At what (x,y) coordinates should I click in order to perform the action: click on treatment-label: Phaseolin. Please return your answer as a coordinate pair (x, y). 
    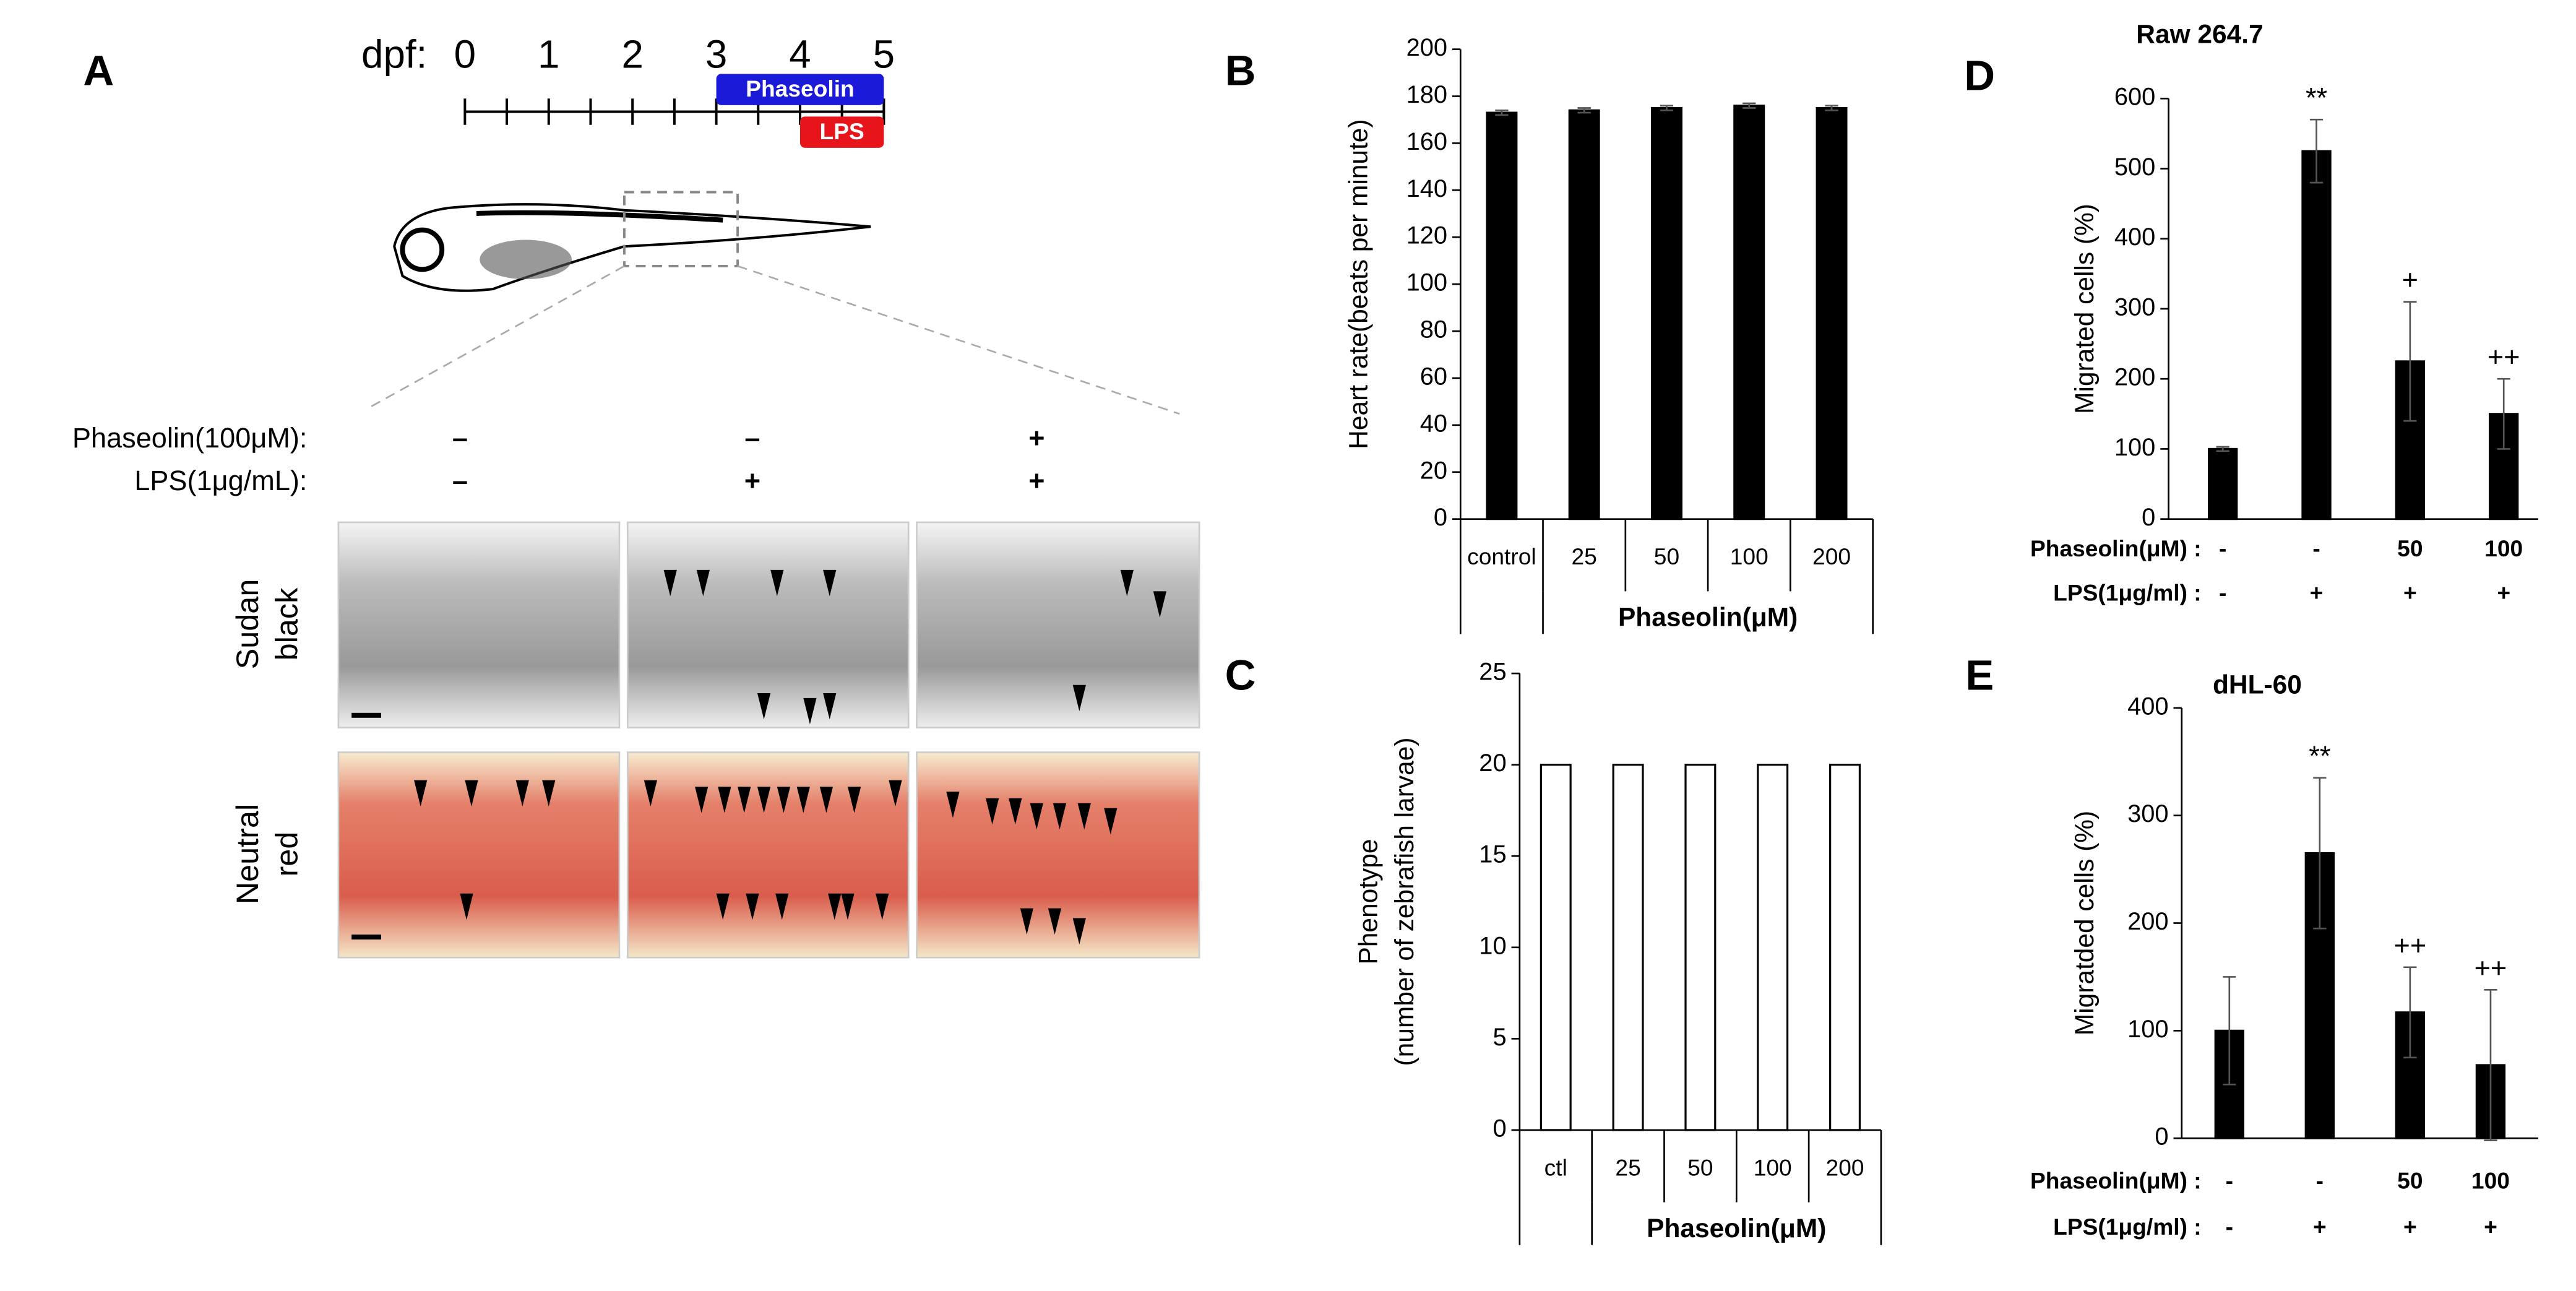
    Looking at the image, I should click on (800, 89).